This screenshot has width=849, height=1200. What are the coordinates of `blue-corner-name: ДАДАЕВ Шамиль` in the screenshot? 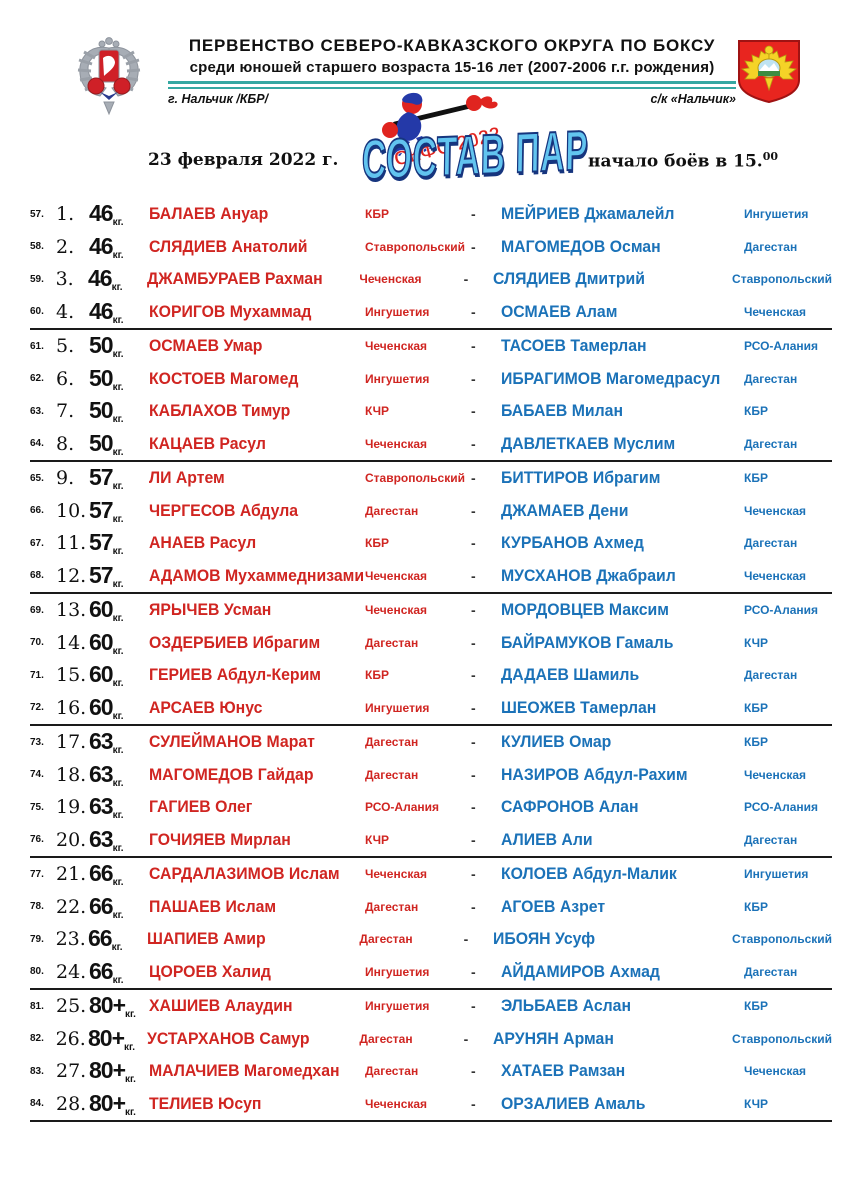 It's located at (570, 675).